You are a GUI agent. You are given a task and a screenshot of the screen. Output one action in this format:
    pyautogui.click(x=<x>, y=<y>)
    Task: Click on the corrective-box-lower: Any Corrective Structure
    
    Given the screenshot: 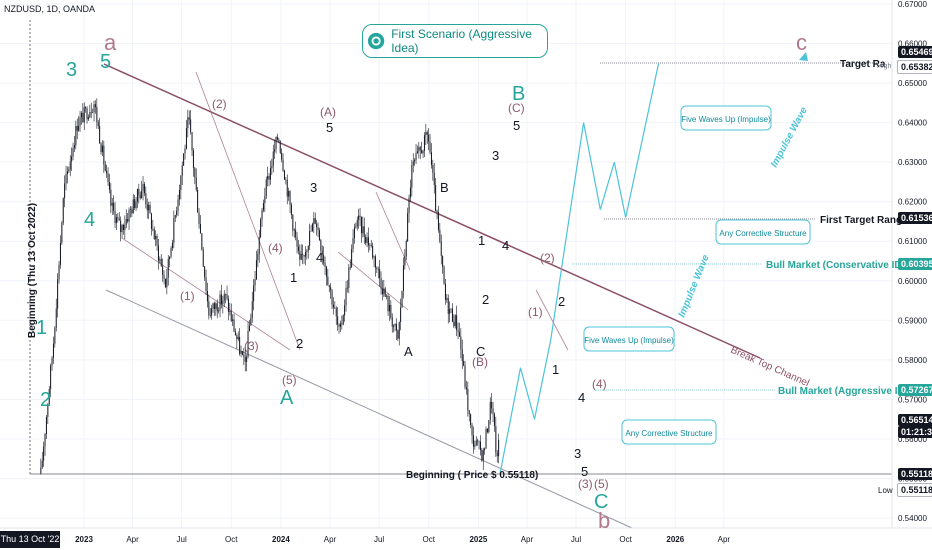 What is the action you would take?
    pyautogui.click(x=669, y=433)
    